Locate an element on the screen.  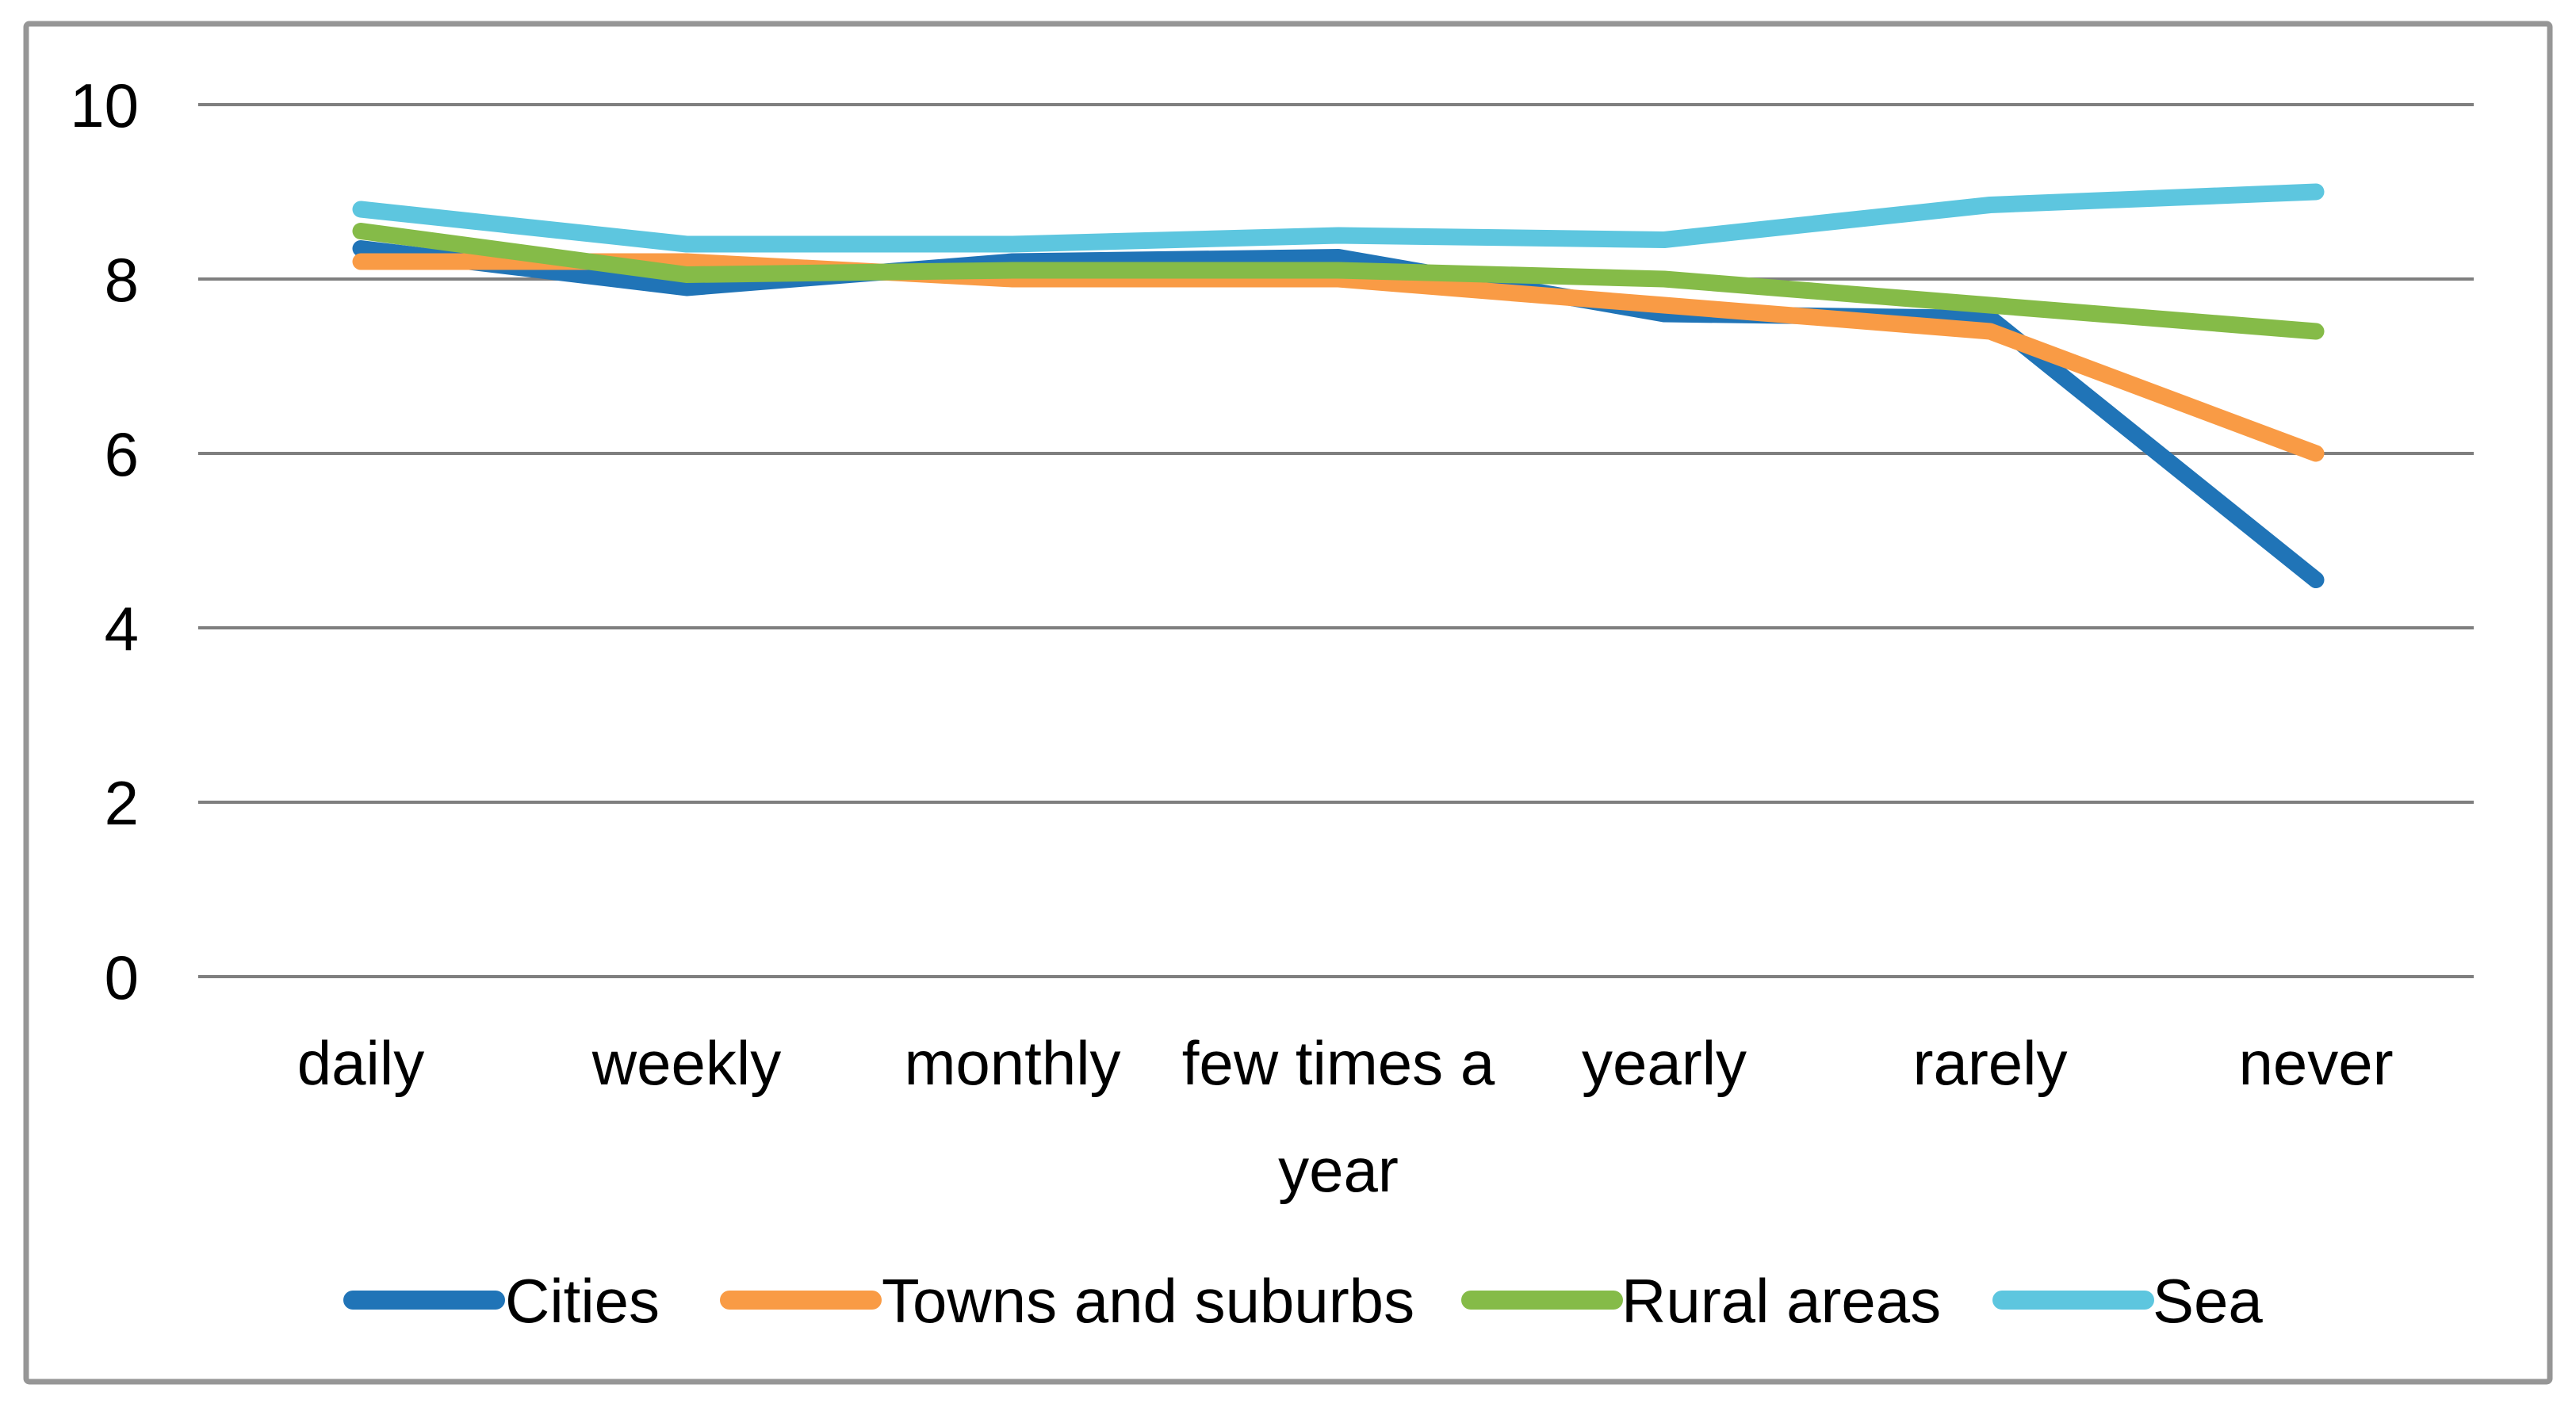
legend: Cities Towns and suburbs Rural areas Sea is located at coordinates (1303, 1301).